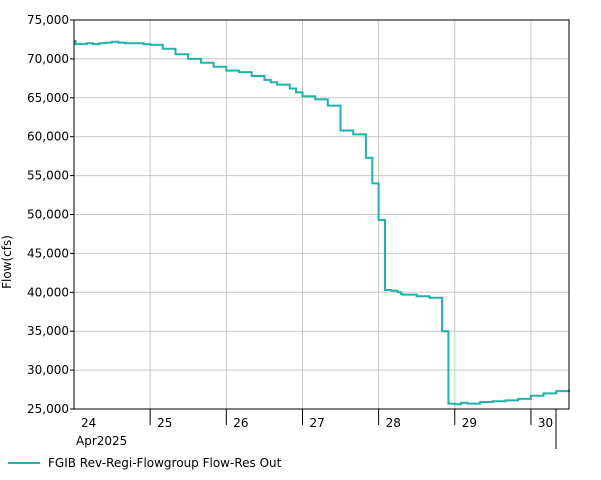 Image resolution: width=601 pixels, height=480 pixels. What do you see at coordinates (48, 253) in the screenshot?
I see `y-tick-label: 45,000` at bounding box center [48, 253].